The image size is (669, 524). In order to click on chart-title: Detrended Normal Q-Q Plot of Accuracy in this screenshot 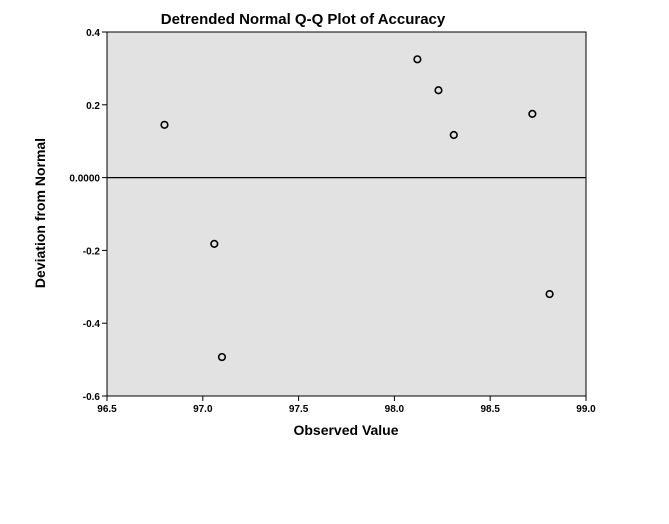, I will do `click(303, 19)`.